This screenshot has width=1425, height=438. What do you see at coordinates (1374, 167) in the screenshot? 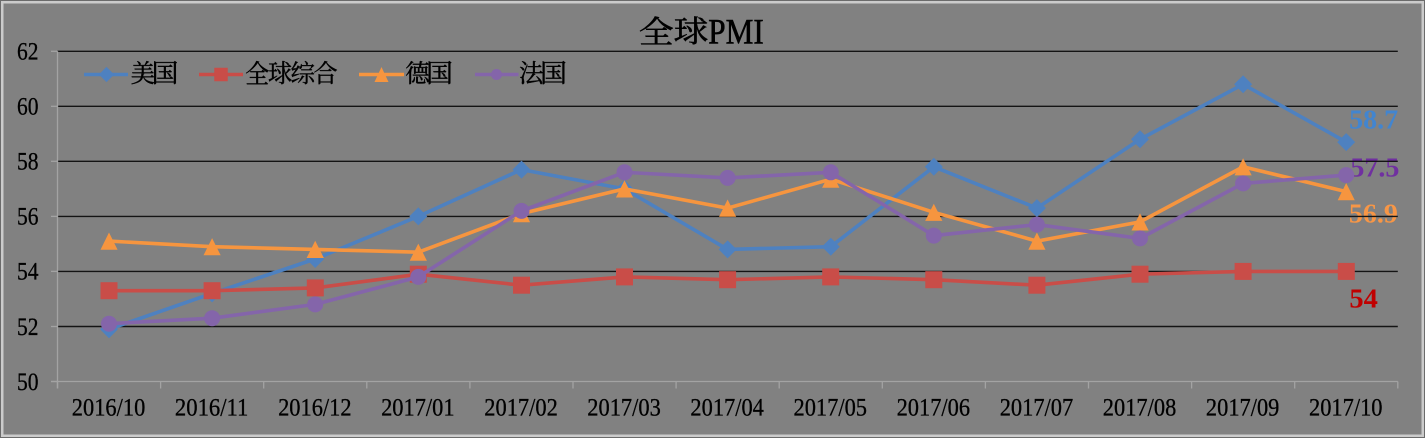
I see `svg-text: 57.5` at bounding box center [1374, 167].